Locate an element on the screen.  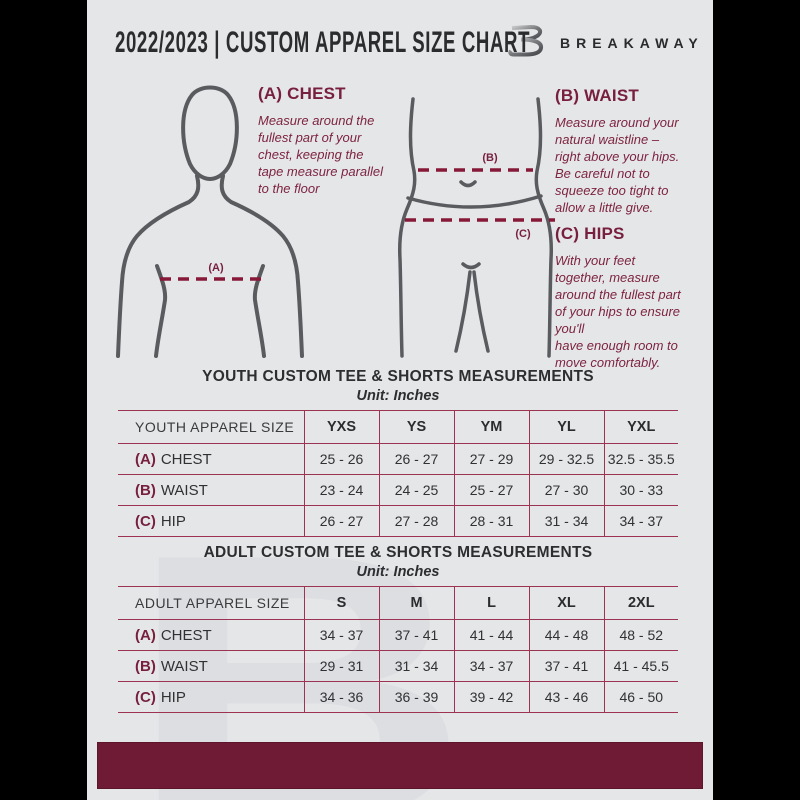
page-header: 2022/2023 | CUSTOM APPAREL SIZE CHART is located at coordinates (400, 43).